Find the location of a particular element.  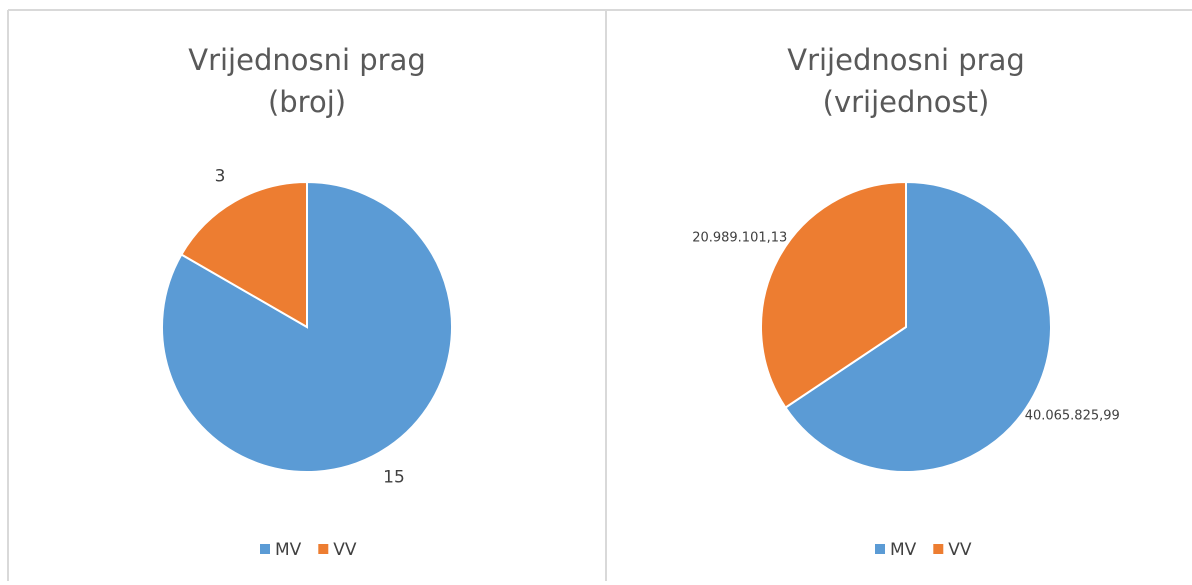

chart-title: (vrijednost) is located at coordinates (906, 102).